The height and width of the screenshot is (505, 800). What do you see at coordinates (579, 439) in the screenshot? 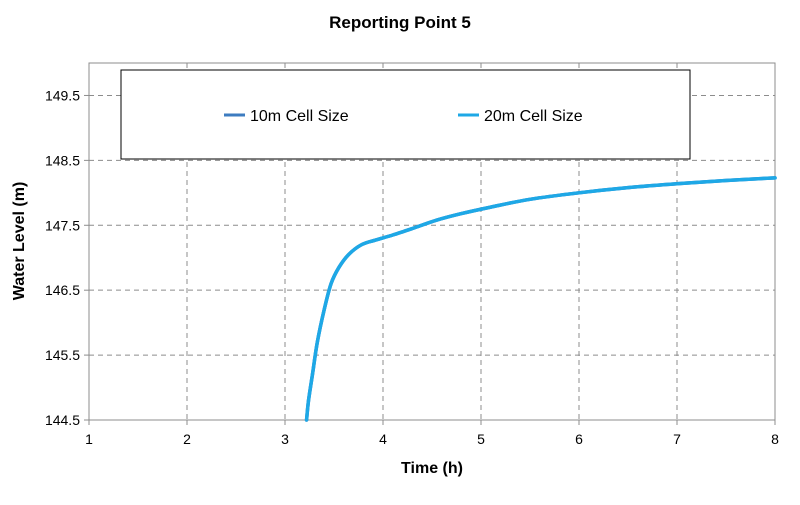
I see `x-tick-label: 6` at bounding box center [579, 439].